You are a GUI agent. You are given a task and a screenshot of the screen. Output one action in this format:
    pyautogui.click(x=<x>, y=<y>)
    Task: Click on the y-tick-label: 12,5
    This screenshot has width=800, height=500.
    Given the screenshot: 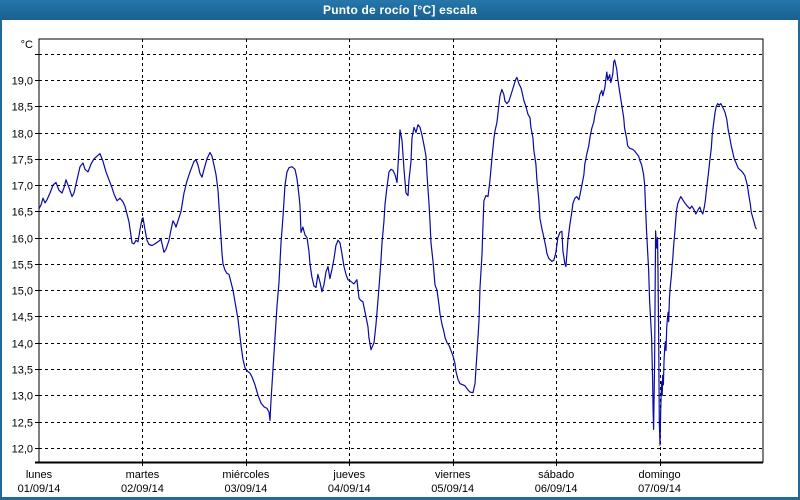 What is the action you would take?
    pyautogui.click(x=22, y=424)
    